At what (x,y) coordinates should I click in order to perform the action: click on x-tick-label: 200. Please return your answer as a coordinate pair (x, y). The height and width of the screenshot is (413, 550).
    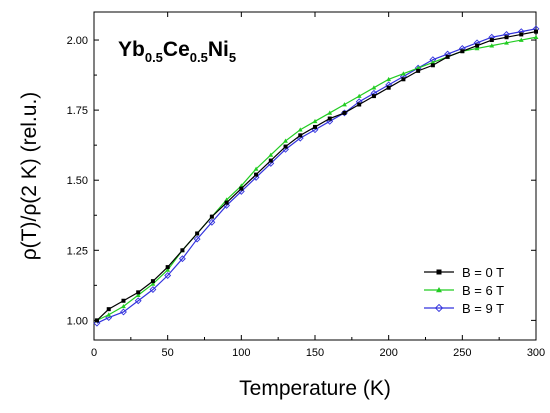
    Looking at the image, I should click on (388, 353).